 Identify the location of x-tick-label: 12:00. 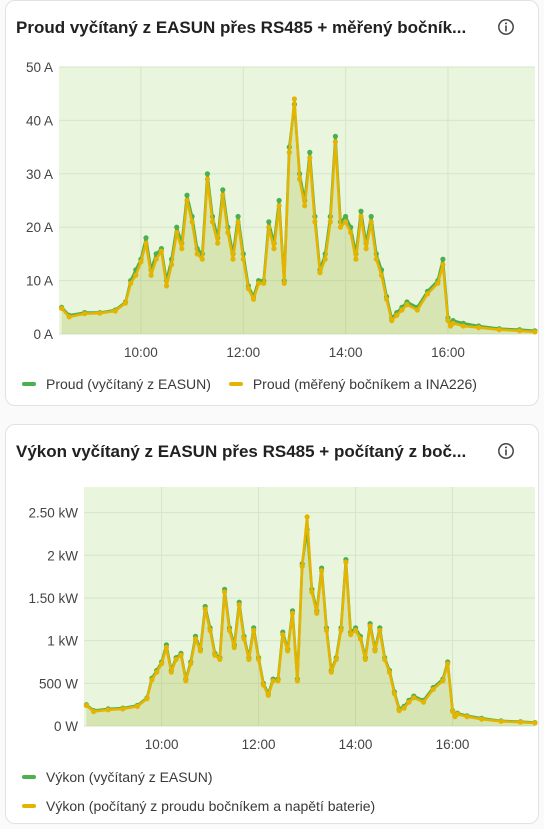
(259, 744).